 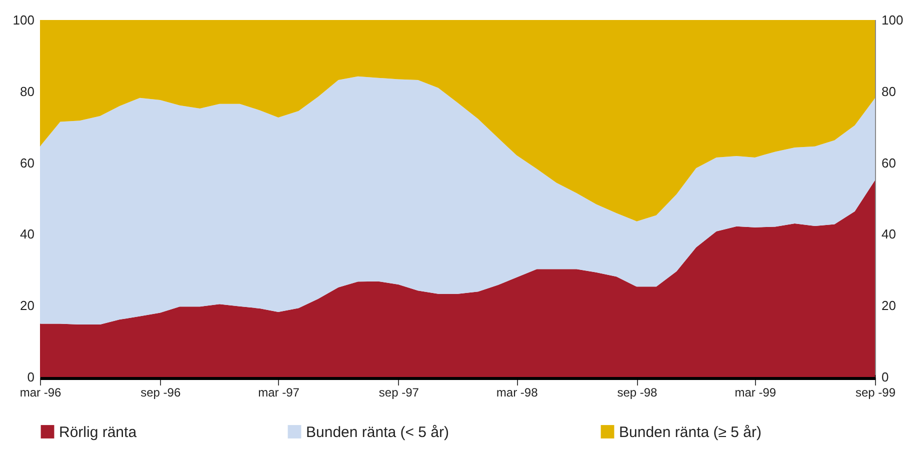 What do you see at coordinates (889, 234) in the screenshot?
I see `y2-tick-label: 40` at bounding box center [889, 234].